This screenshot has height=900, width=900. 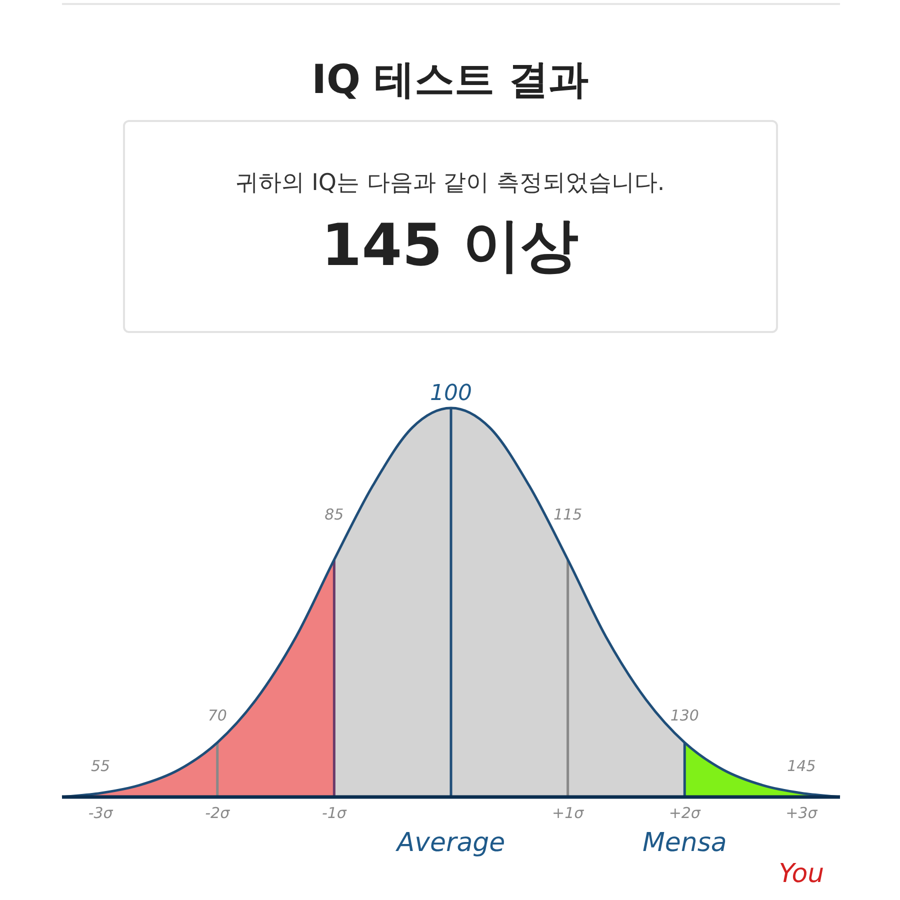 I want to click on annotation: 100, so click(x=451, y=393).